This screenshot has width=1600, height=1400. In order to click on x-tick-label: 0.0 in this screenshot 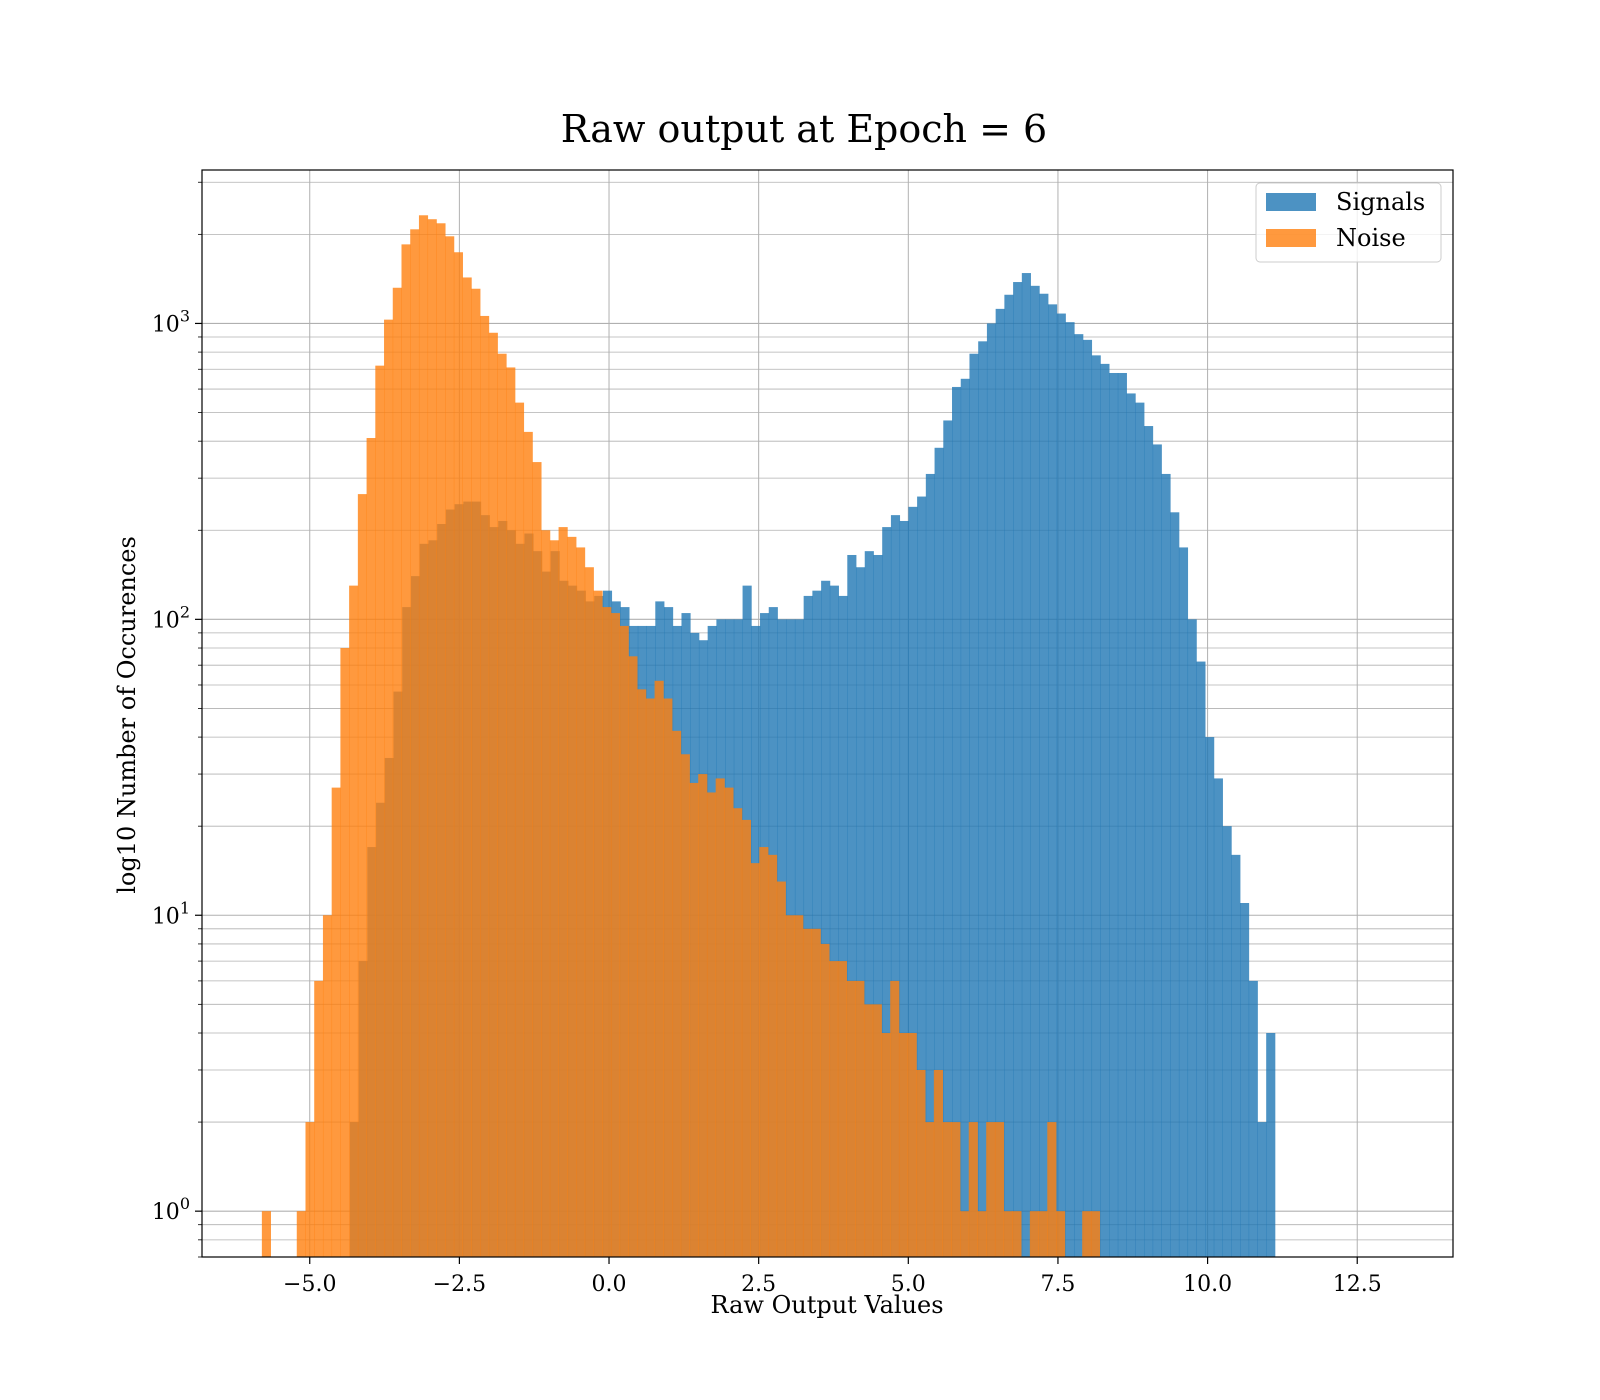, I will do `click(609, 1284)`.